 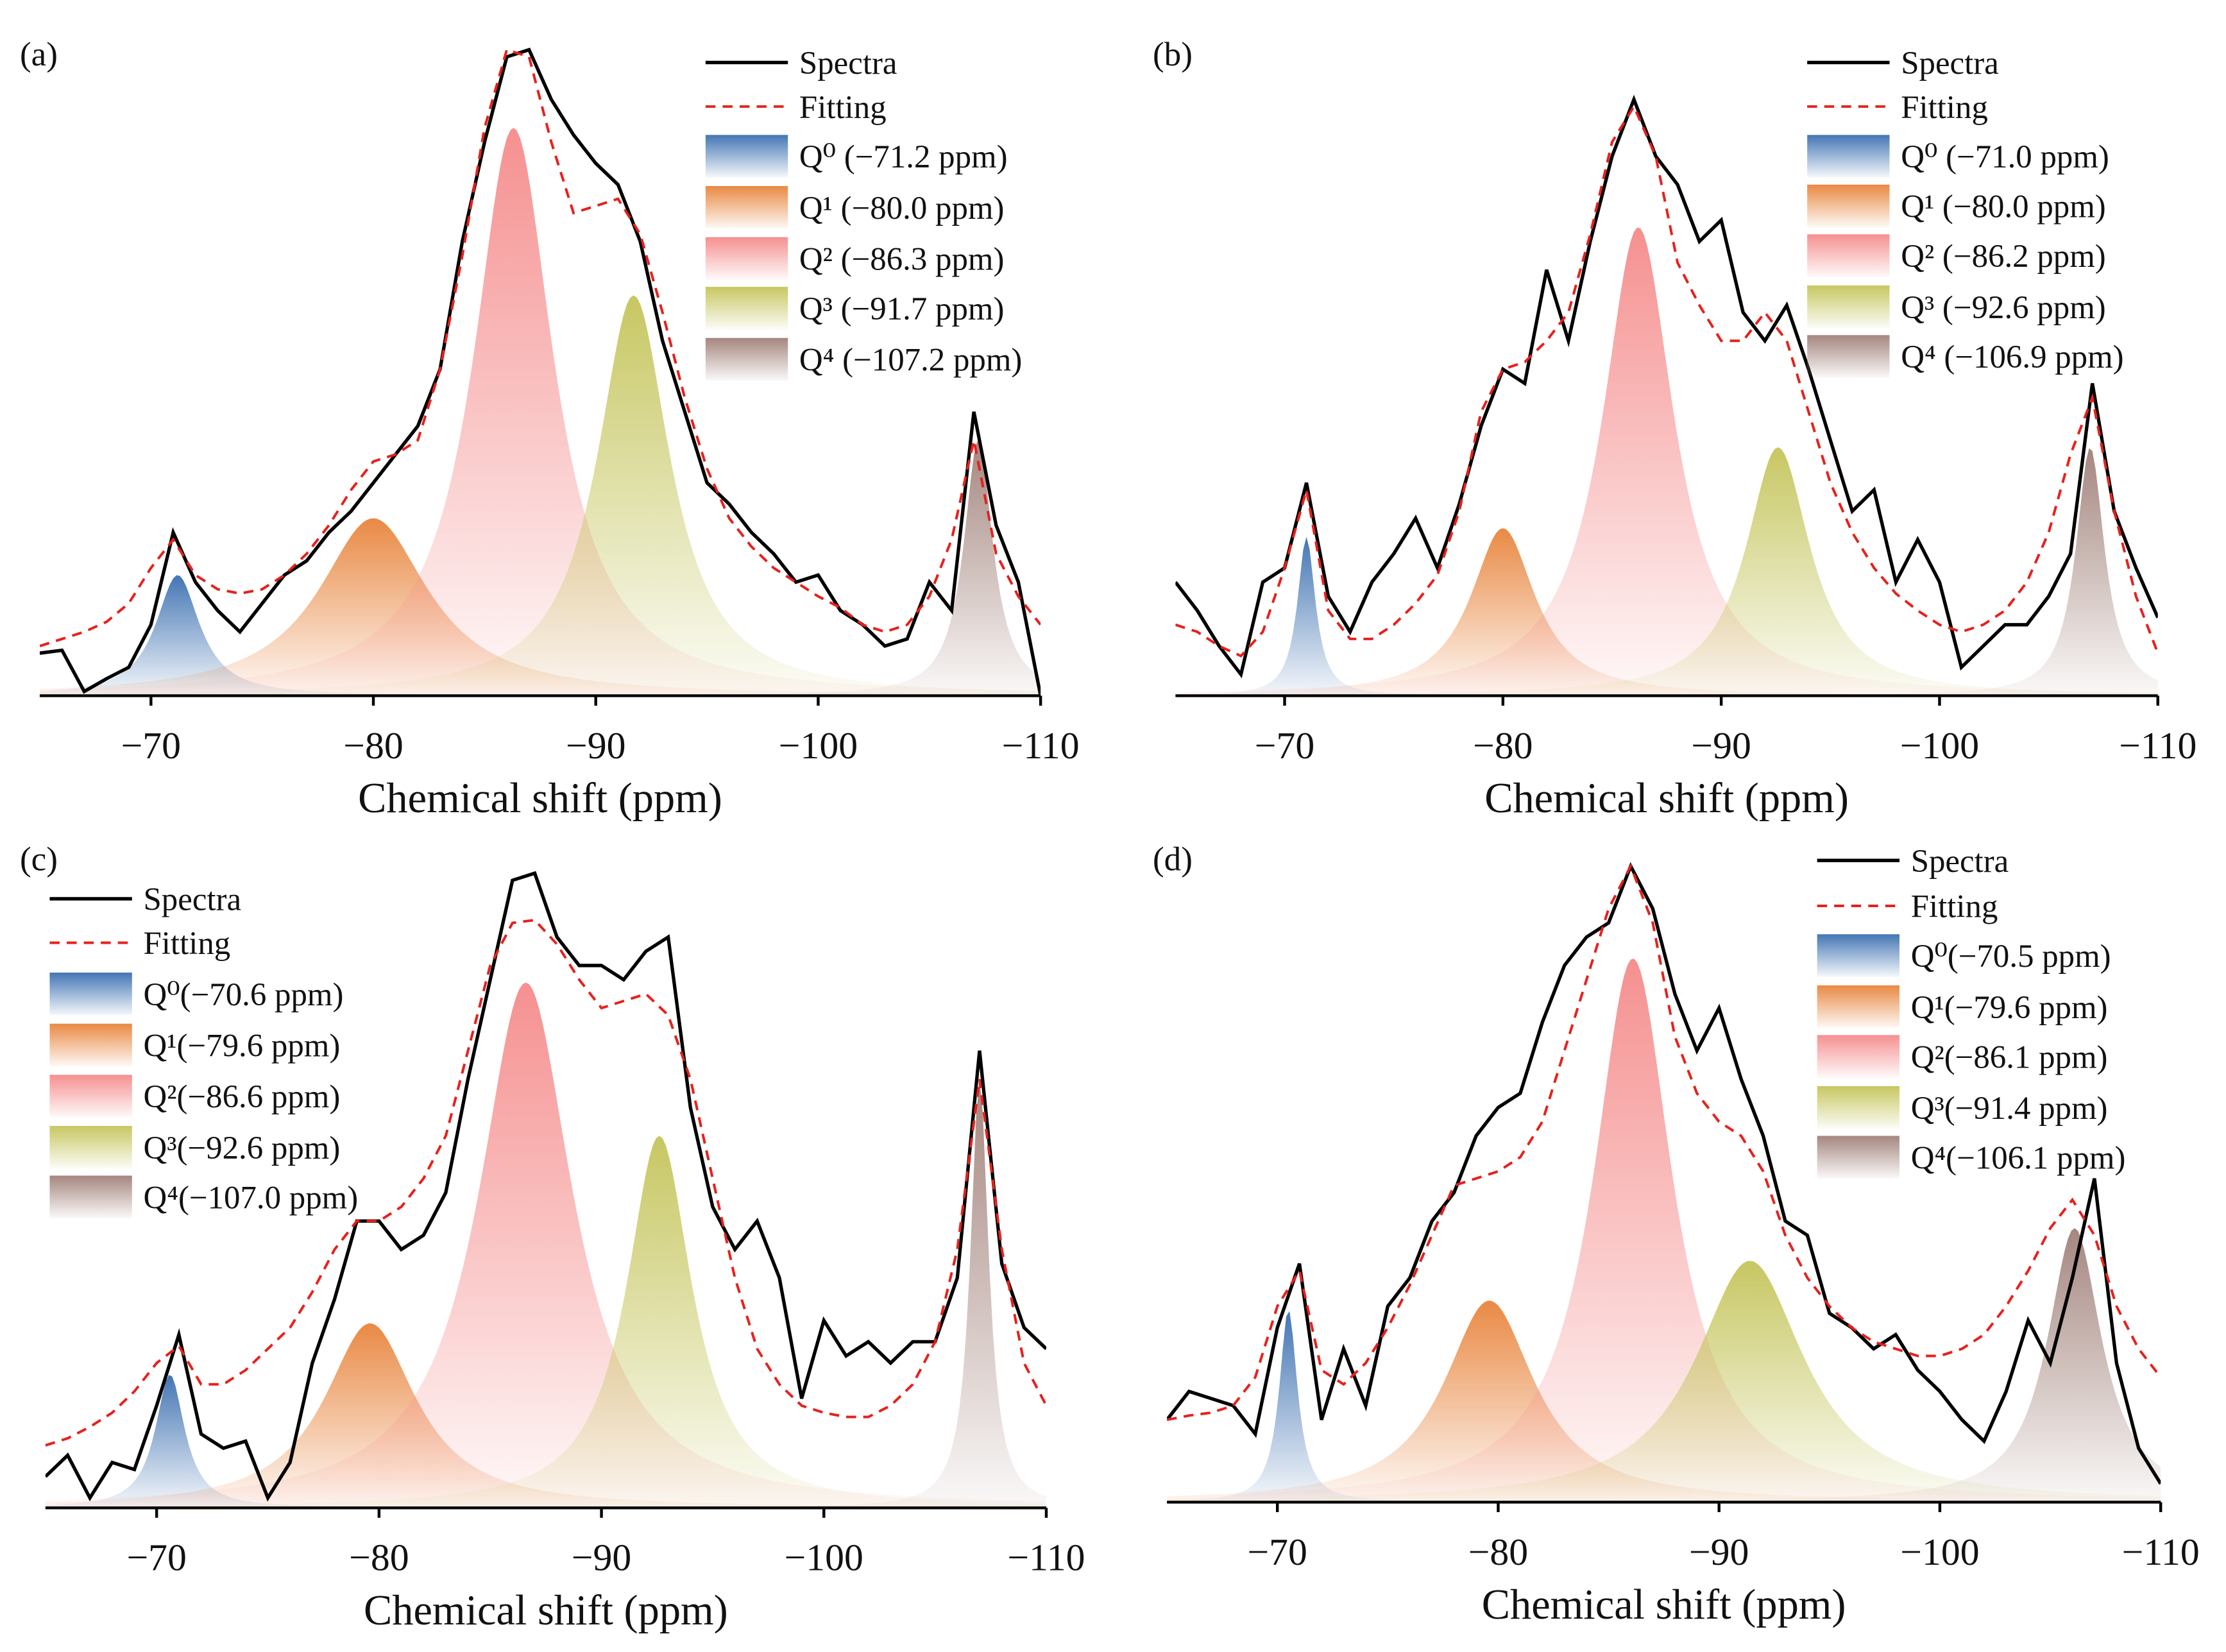 I want to click on legend-label: Q⁰(−70.6 ppm), so click(x=244, y=995).